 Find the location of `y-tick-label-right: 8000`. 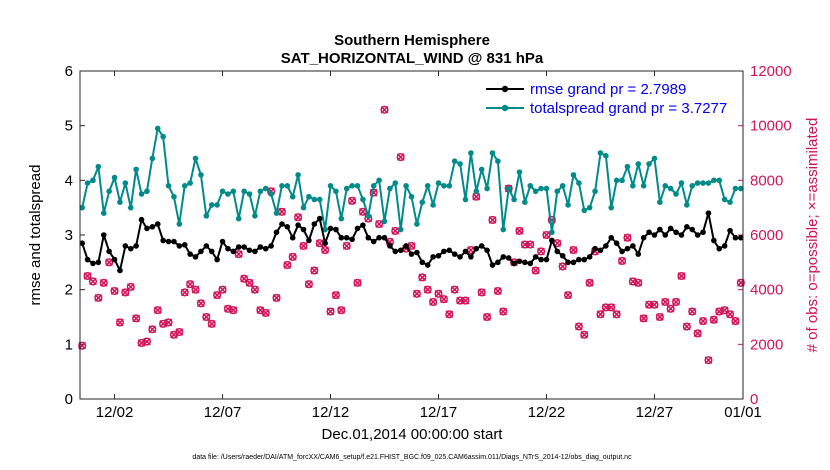

y-tick-label-right: 8000 is located at coordinates (766, 180).